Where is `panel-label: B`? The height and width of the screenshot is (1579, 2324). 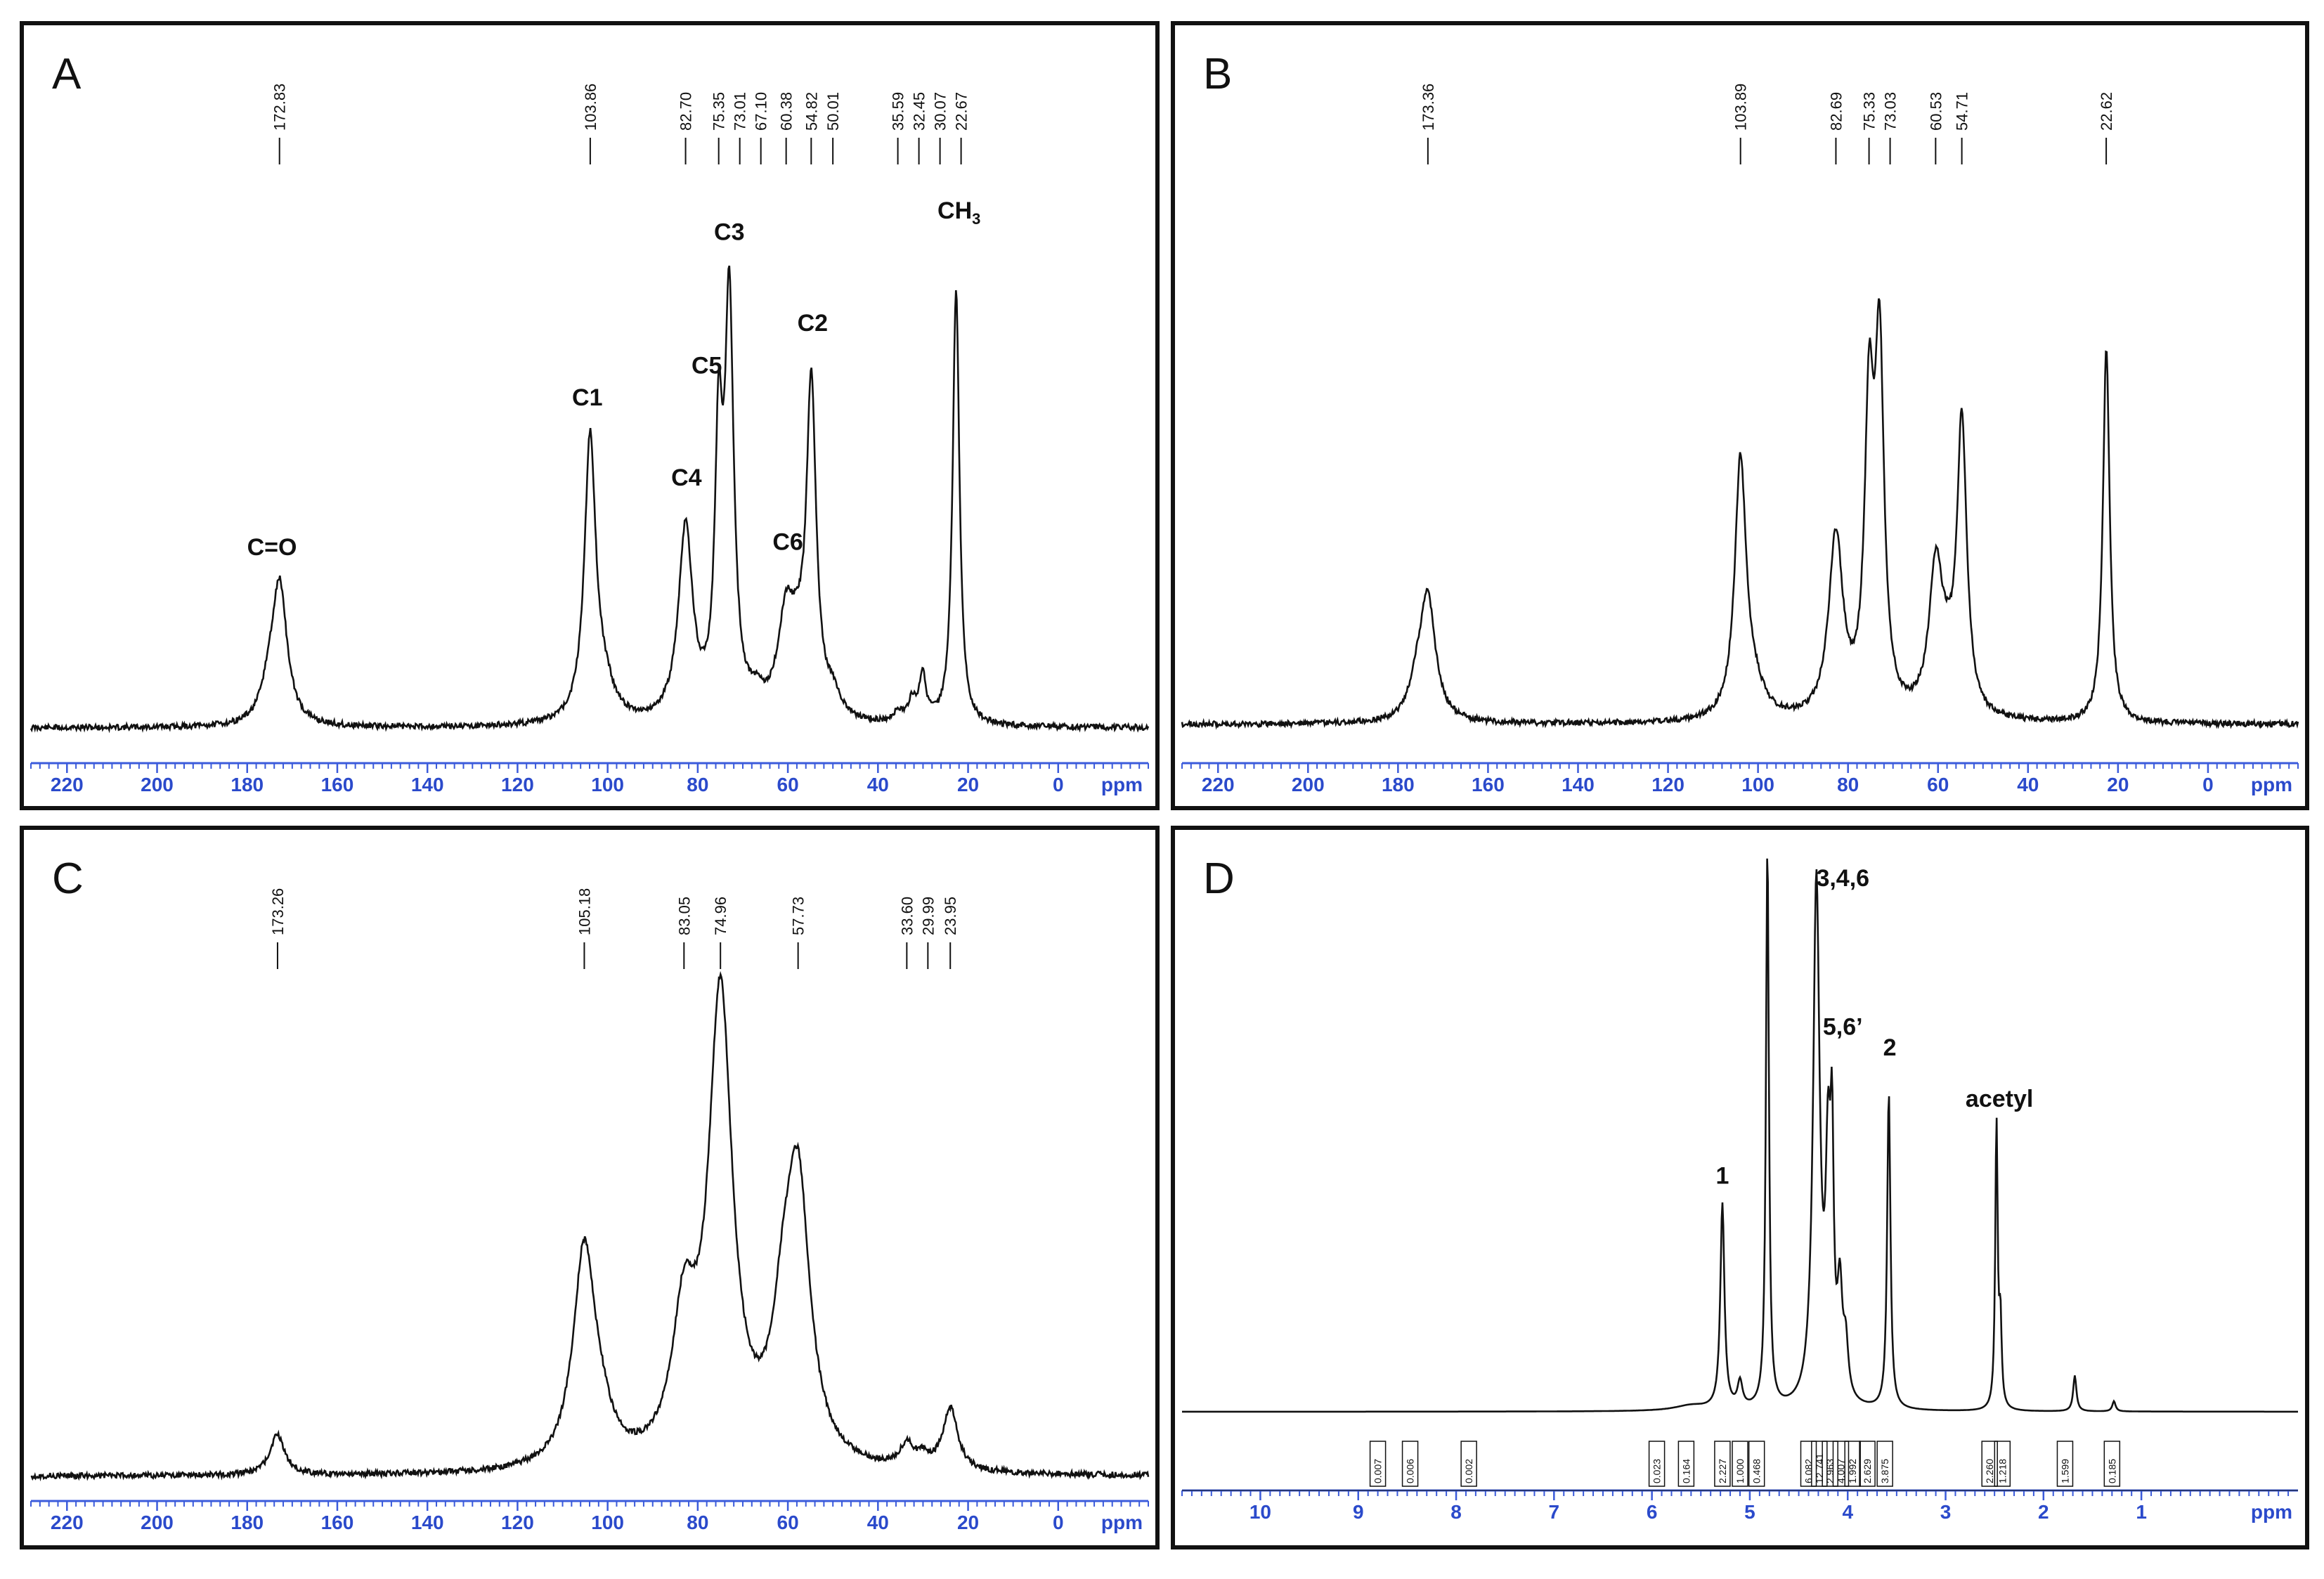
panel-label: B is located at coordinates (1217, 74).